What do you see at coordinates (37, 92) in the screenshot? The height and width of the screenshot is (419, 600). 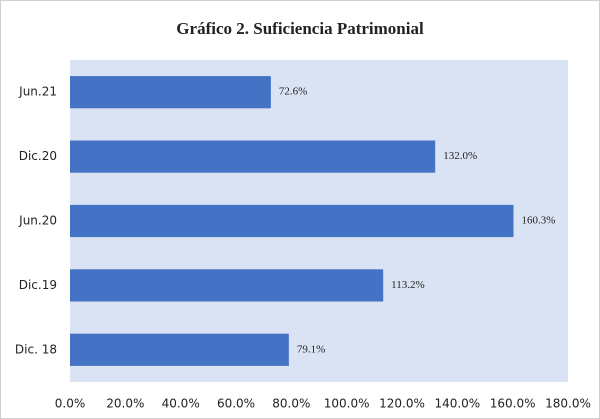 I see `y-tick-label: Jun.21` at bounding box center [37, 92].